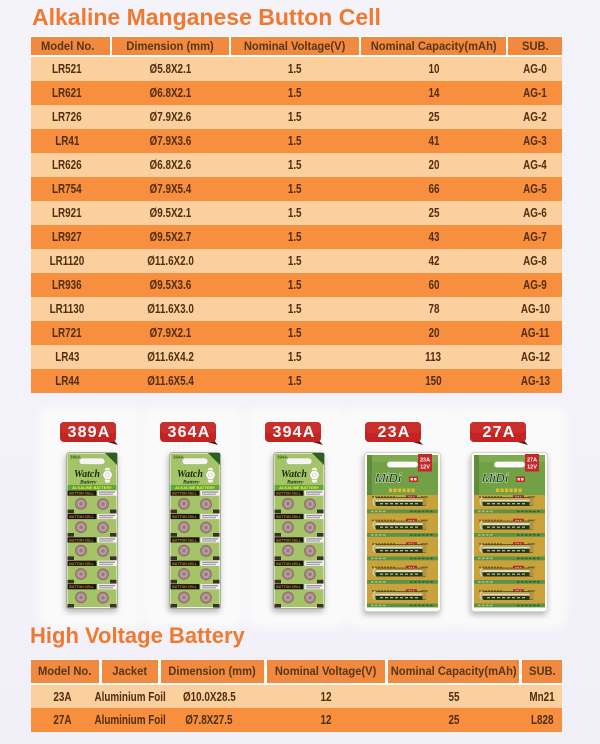  Describe the element at coordinates (532, 461) in the screenshot. I see `svg-text: 27A` at that location.